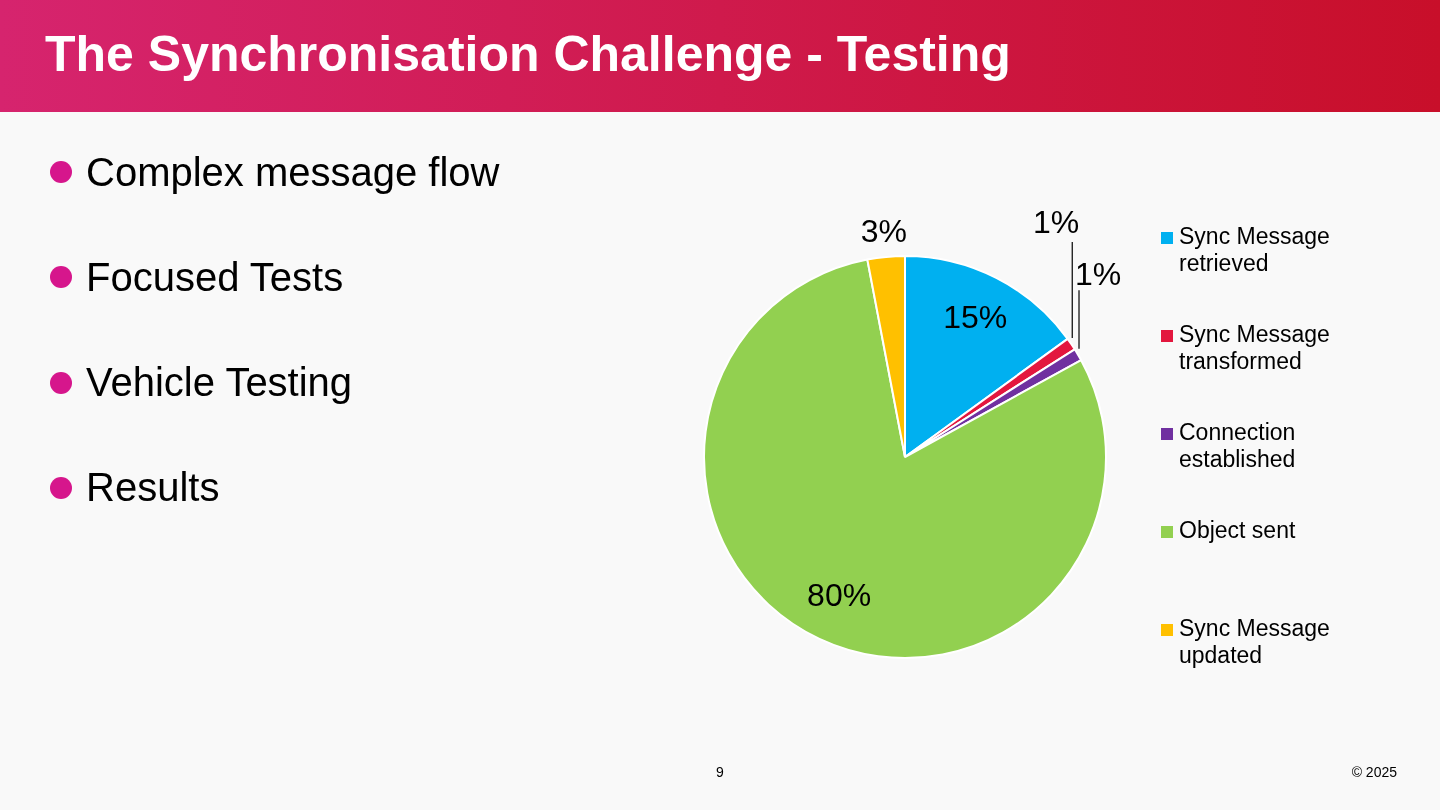 The height and width of the screenshot is (810, 1440). What do you see at coordinates (975, 316) in the screenshot?
I see `data-label: 15%` at bounding box center [975, 316].